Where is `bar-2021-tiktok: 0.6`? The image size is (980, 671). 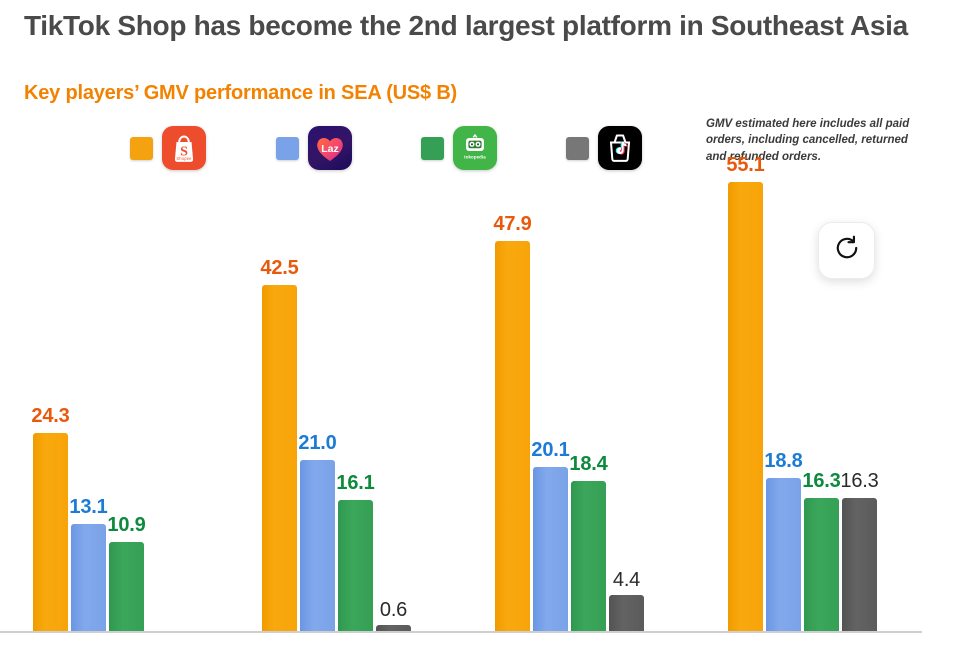 bar-2021-tiktok: 0.6 is located at coordinates (393, 615).